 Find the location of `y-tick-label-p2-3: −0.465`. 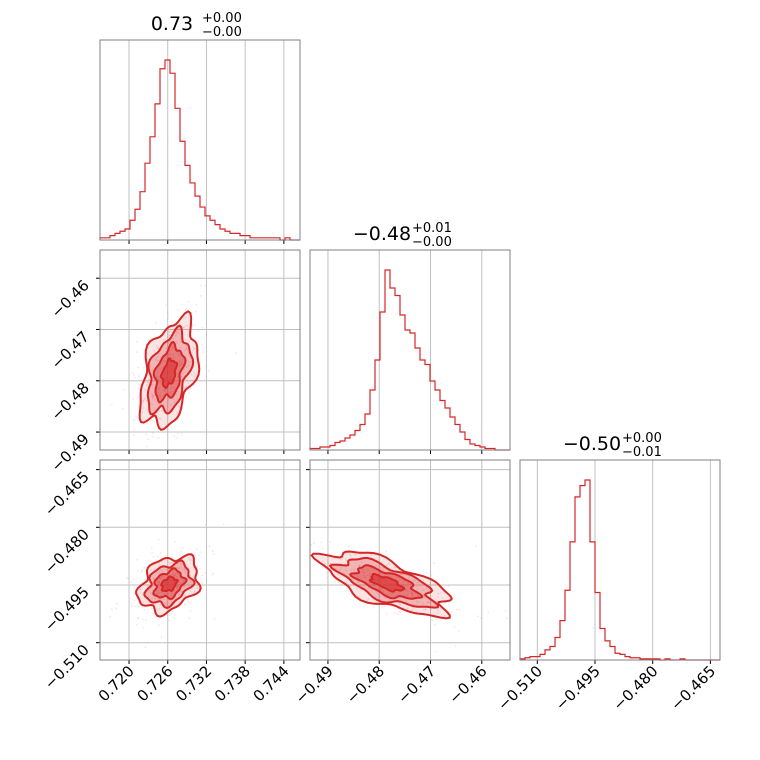

y-tick-label-p2-3: −0.465 is located at coordinates (67, 494).